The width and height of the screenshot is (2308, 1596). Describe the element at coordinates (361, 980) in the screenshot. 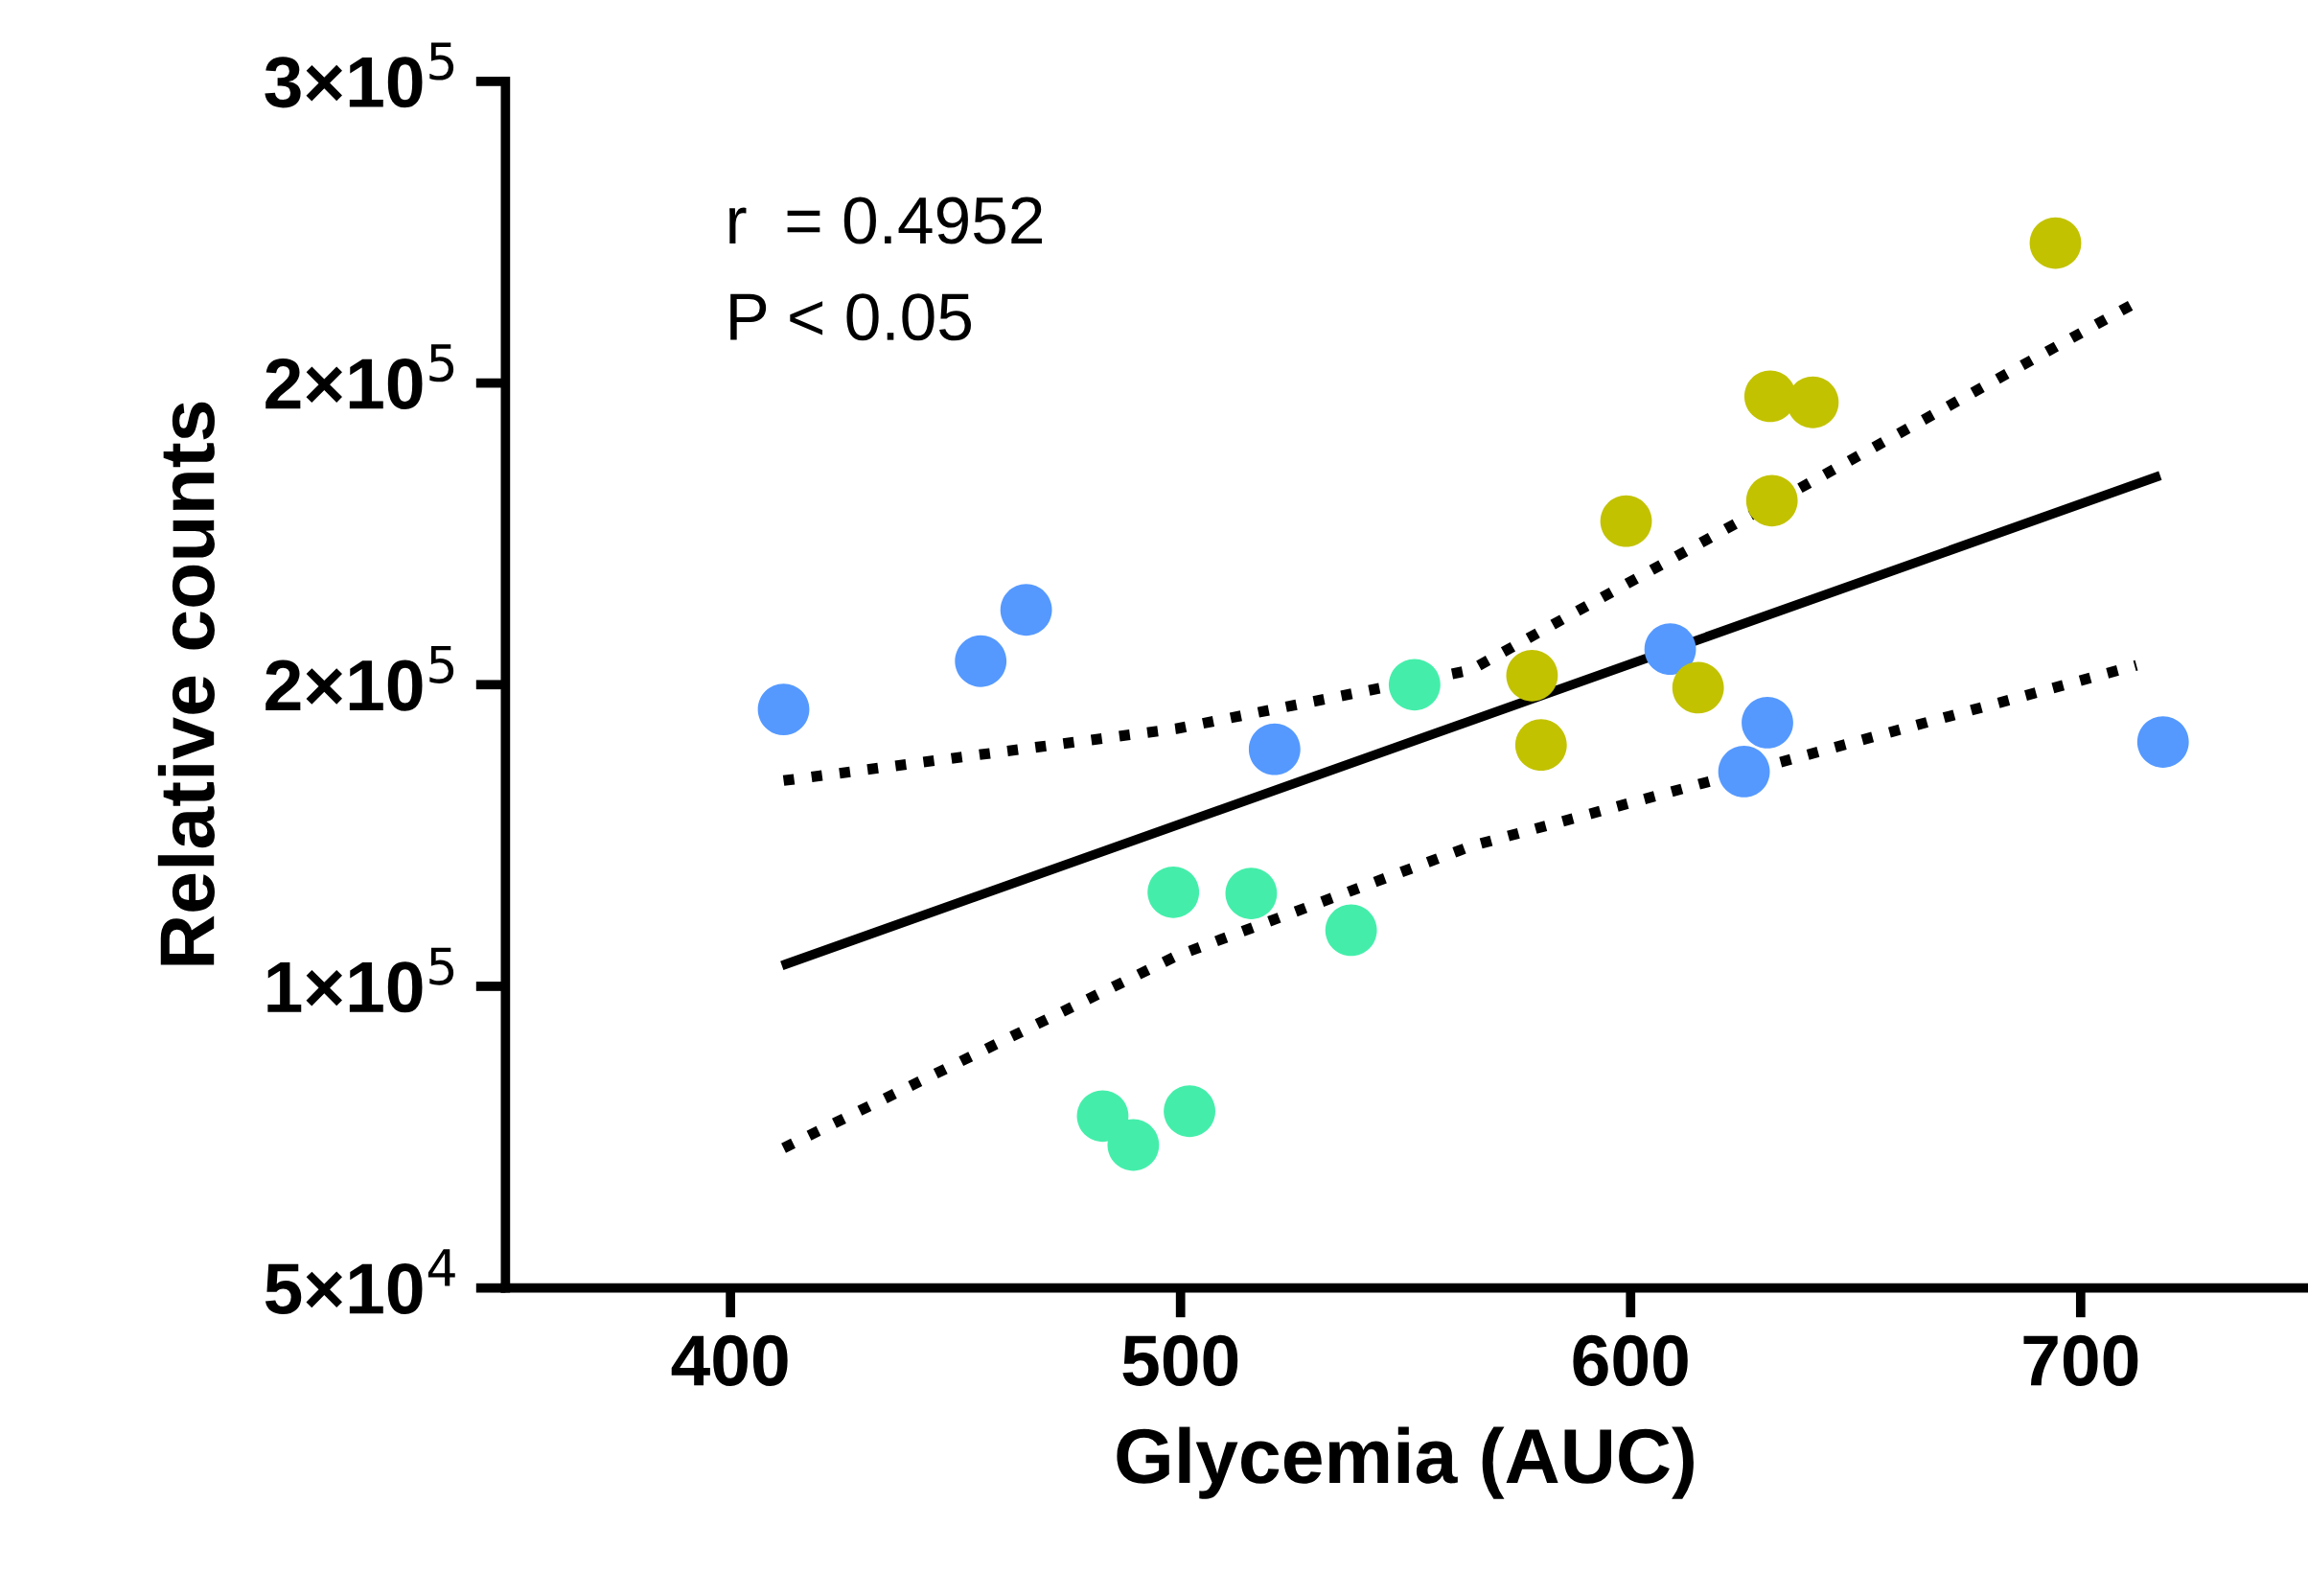

I see `y-tick-label: 1×10$^{5}$` at that location.